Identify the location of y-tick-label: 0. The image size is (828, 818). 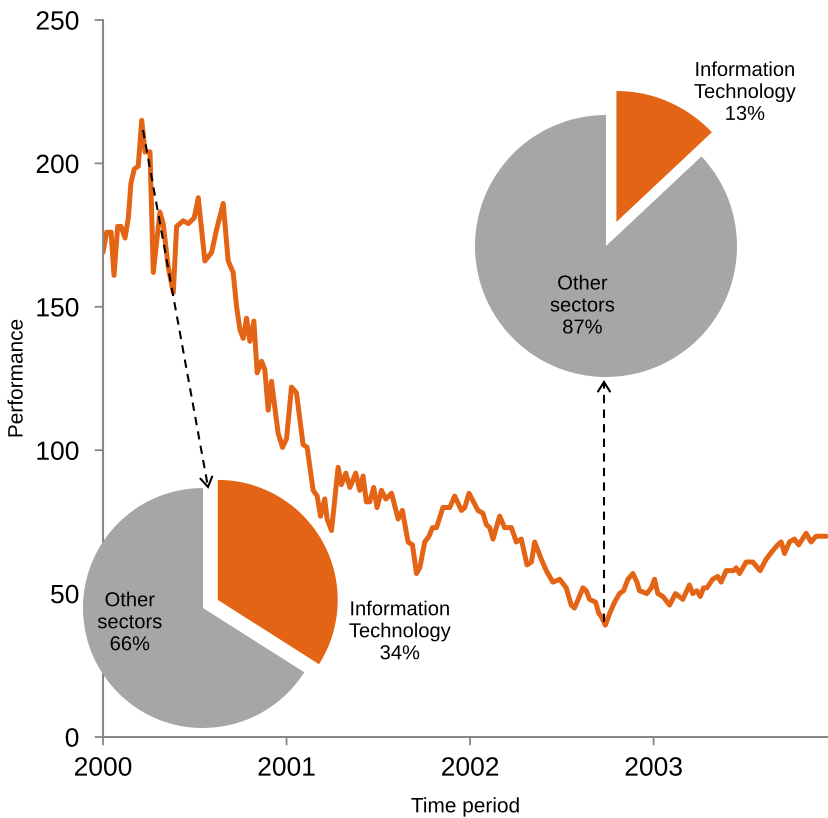
(72, 737).